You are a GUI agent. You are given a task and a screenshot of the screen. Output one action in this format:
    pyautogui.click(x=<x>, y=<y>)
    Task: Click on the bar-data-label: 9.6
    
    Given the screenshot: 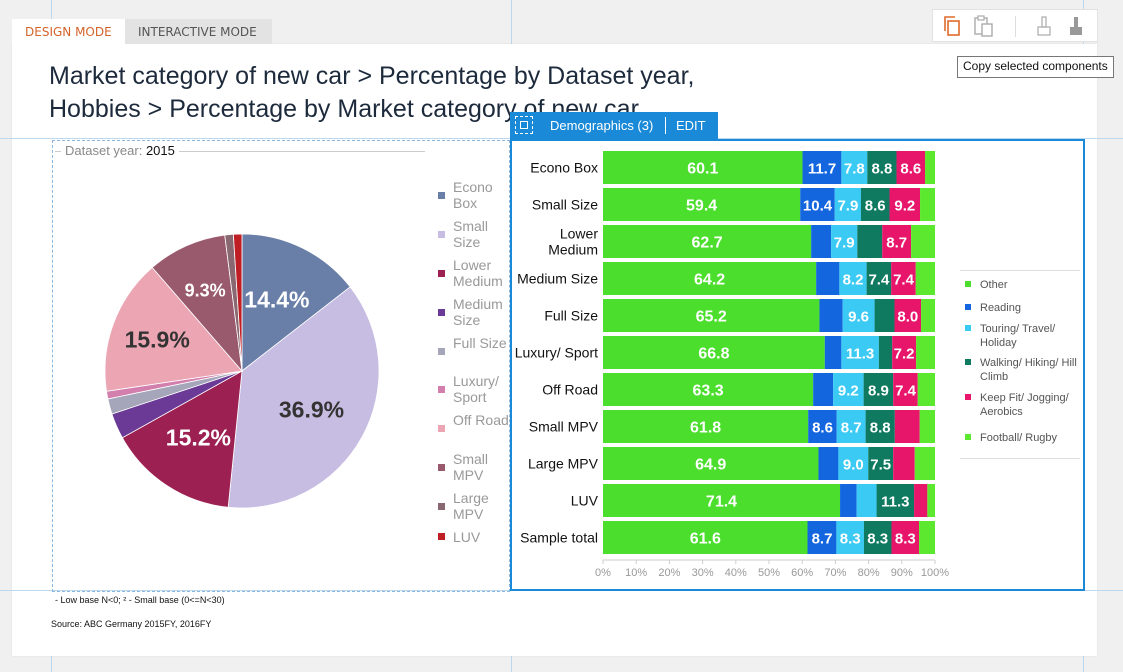 What is the action you would take?
    pyautogui.click(x=858, y=317)
    